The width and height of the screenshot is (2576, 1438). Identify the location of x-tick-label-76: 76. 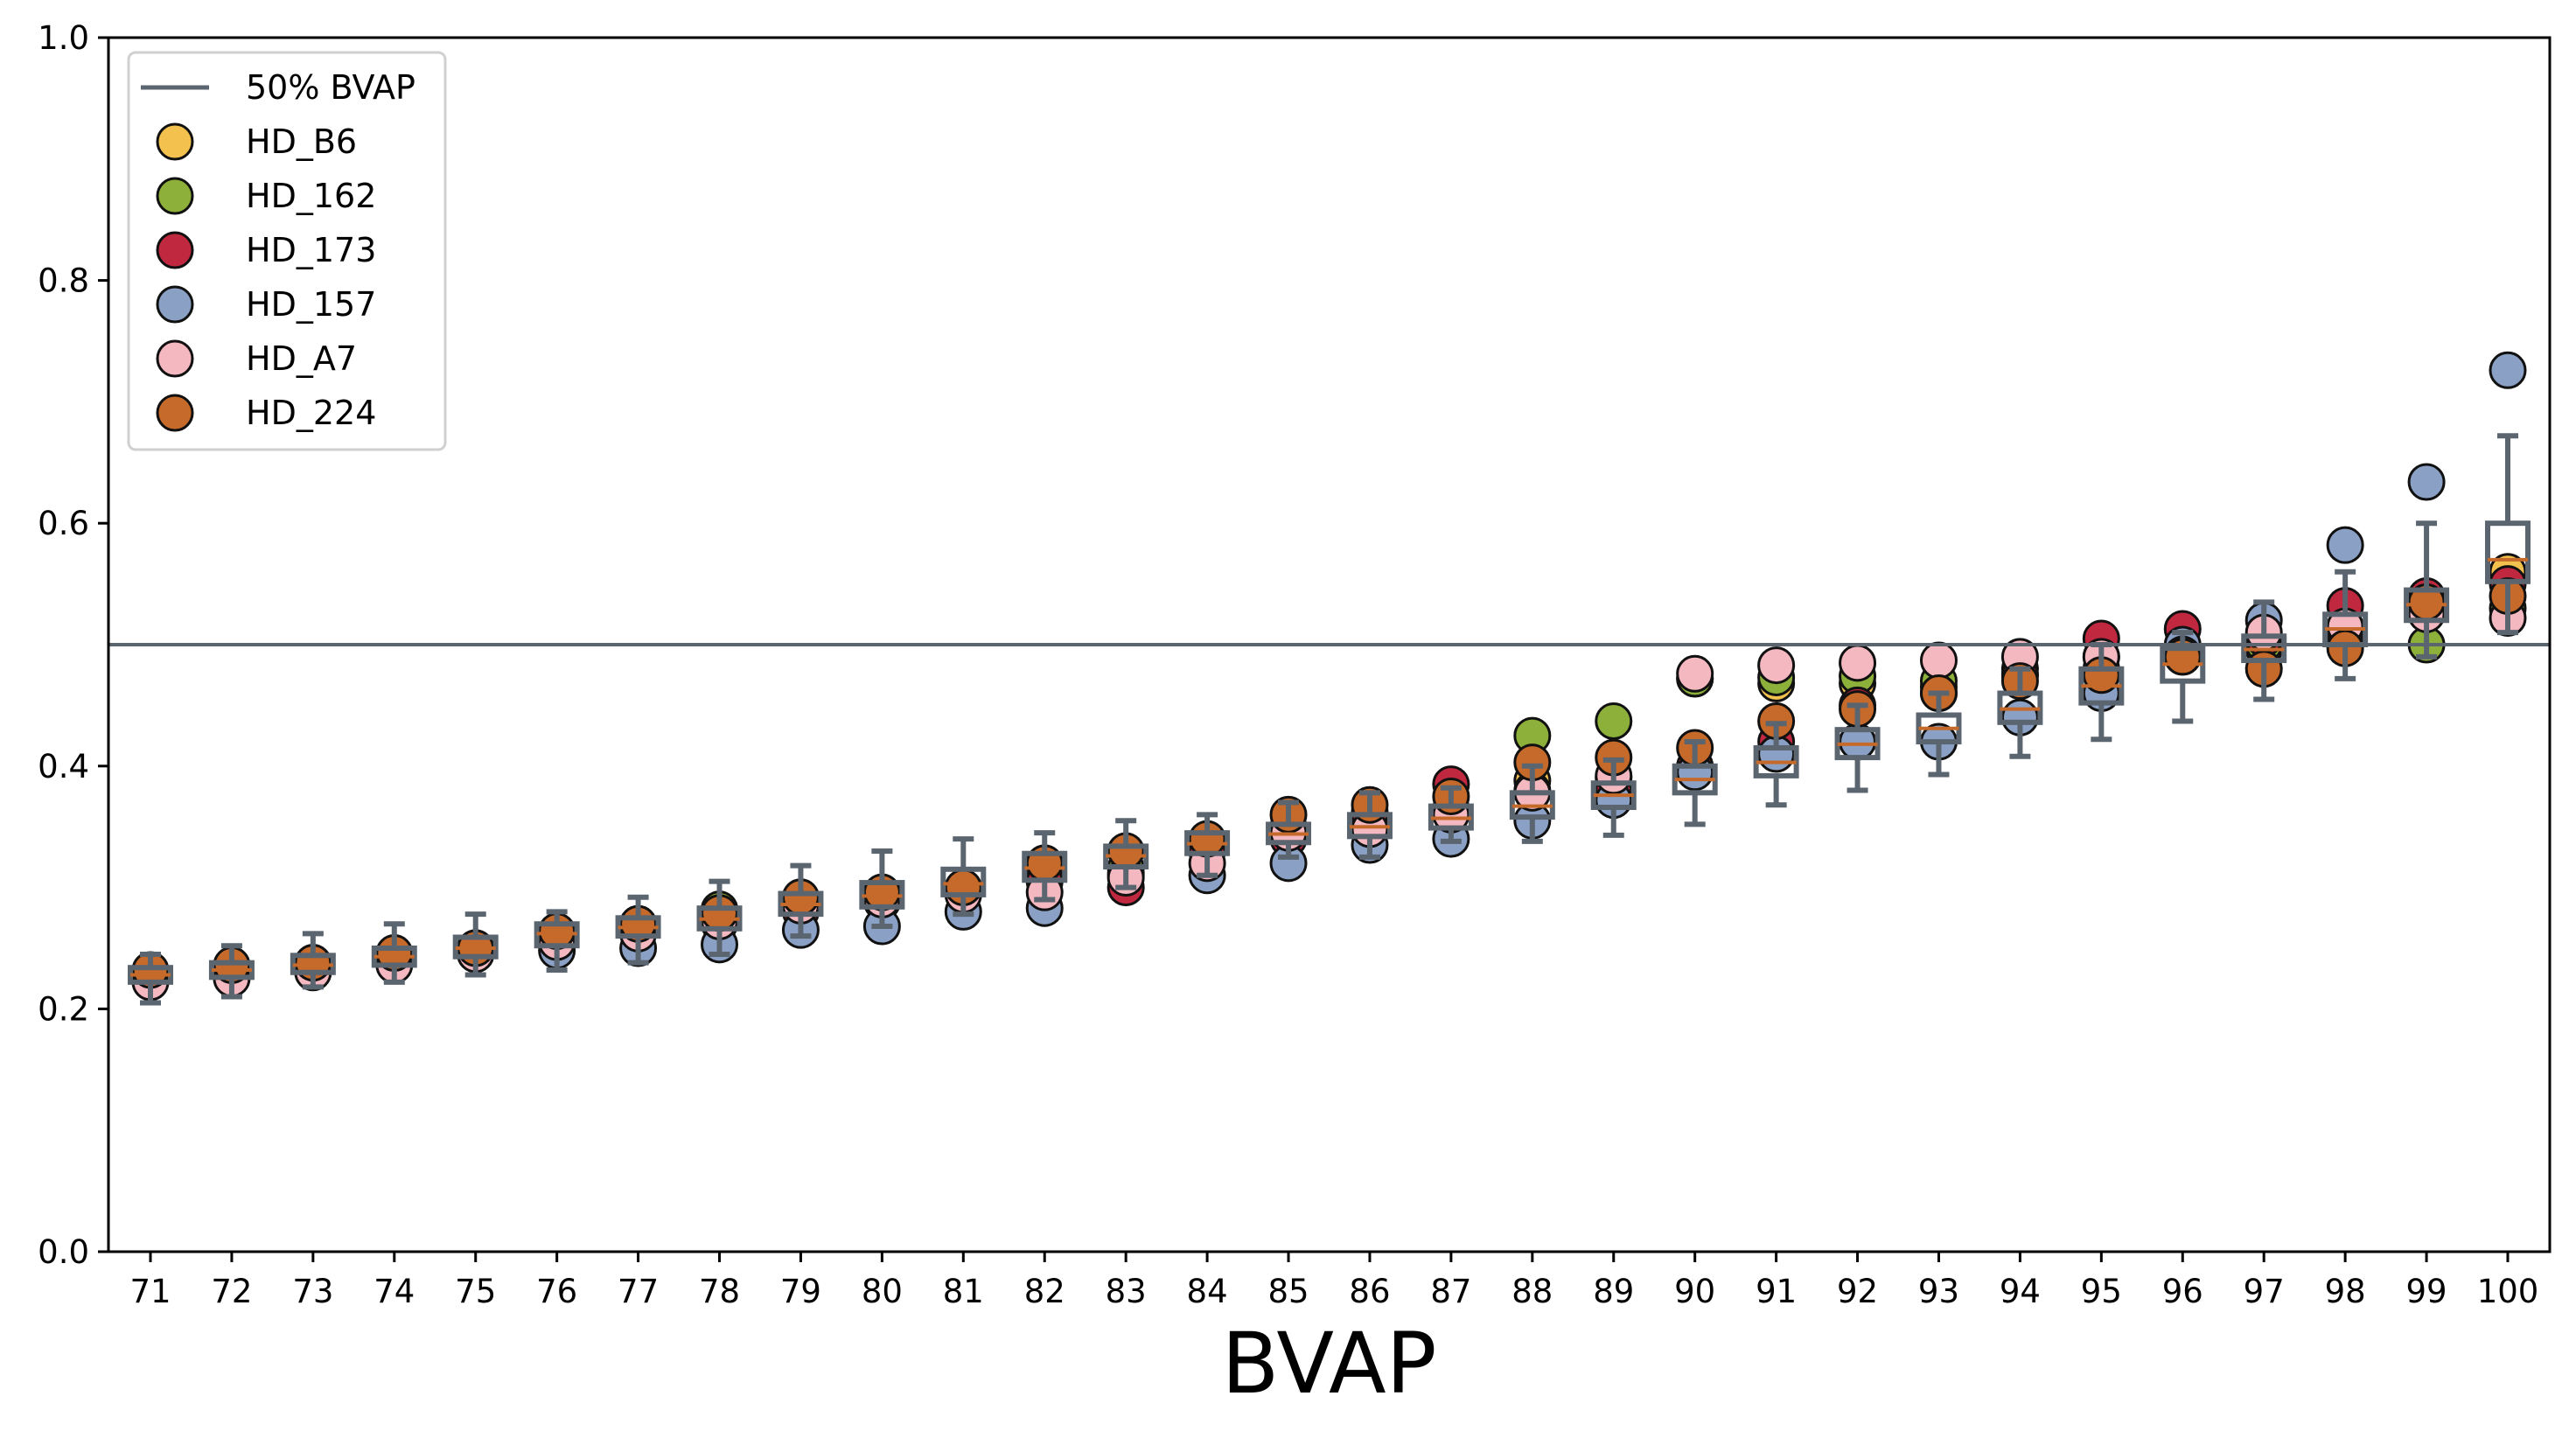
(556, 1291).